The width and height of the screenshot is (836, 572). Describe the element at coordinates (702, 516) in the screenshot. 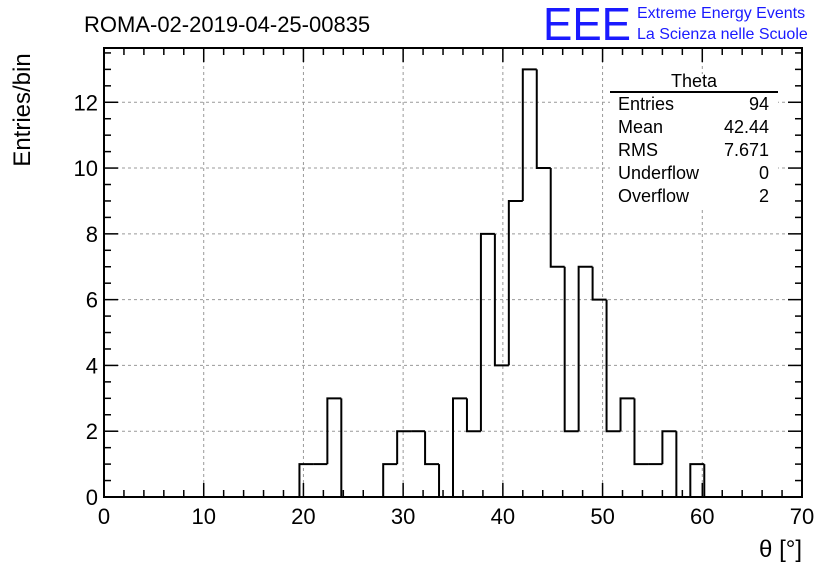

I see `x-tick-label: 60` at that location.